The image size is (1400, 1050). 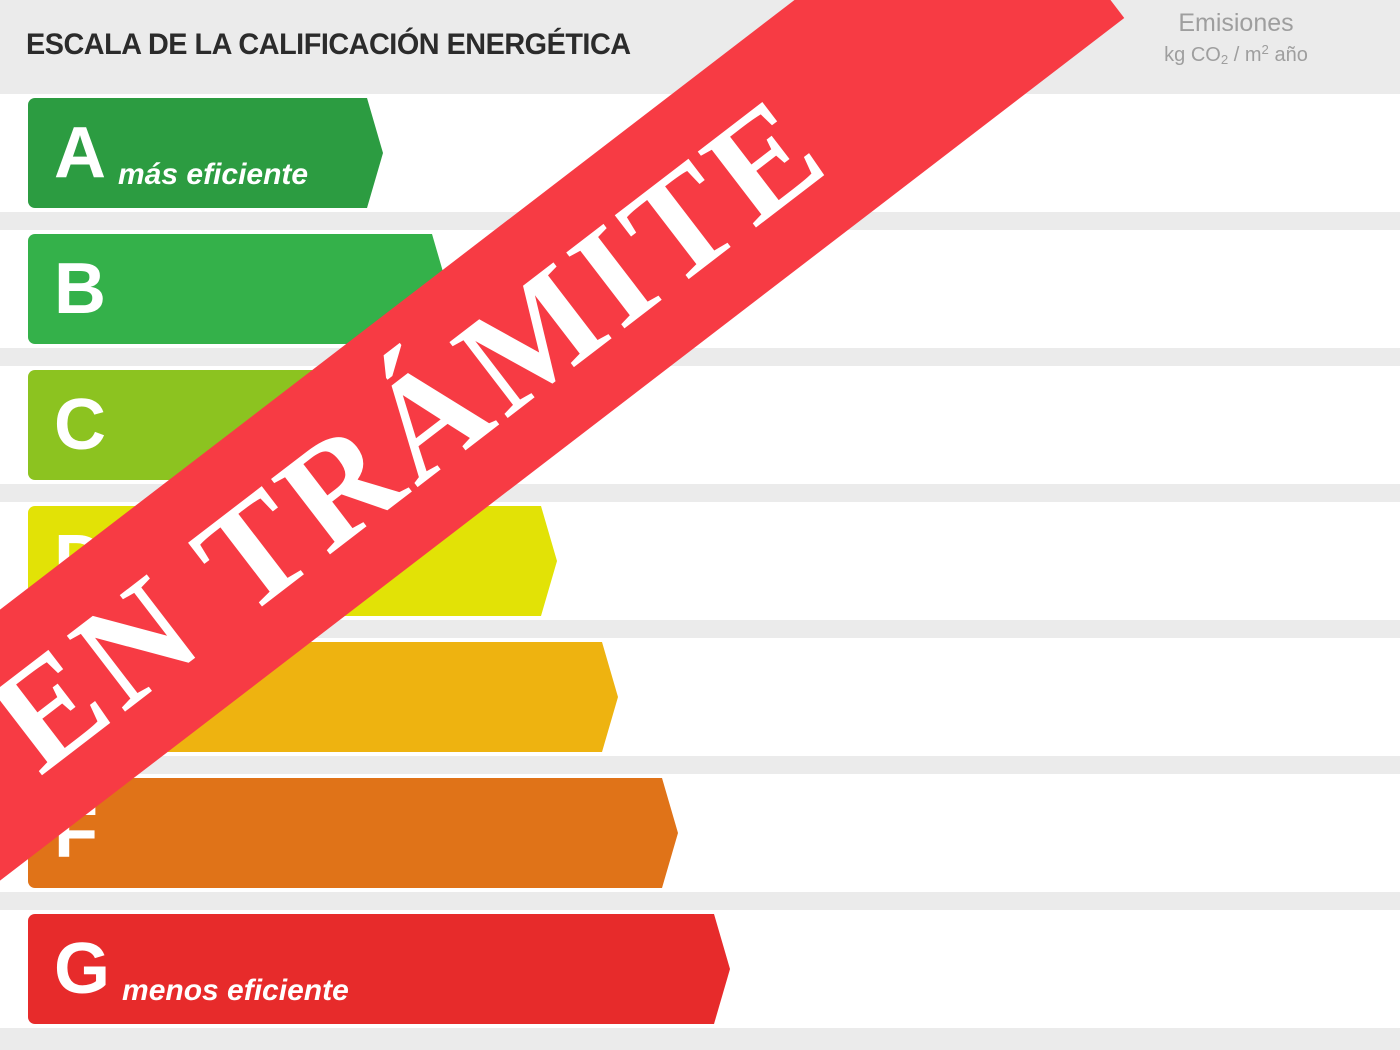 I want to click on rating-letter: G, so click(x=82, y=969).